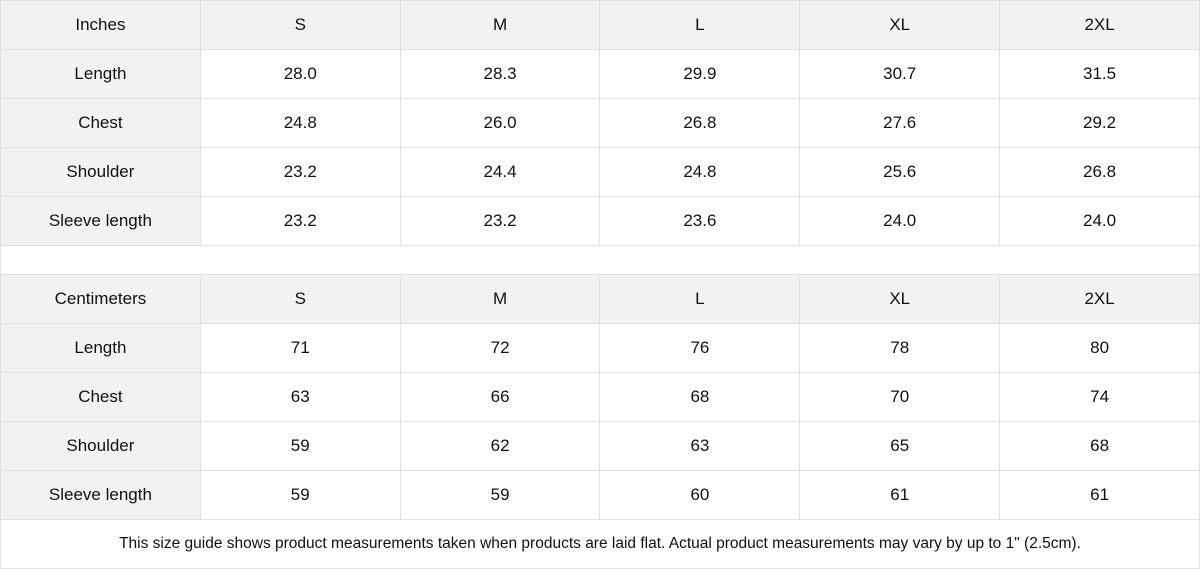 This screenshot has width=1200, height=580. I want to click on table-row: Chest 63 66 68 70 74, so click(600, 397).